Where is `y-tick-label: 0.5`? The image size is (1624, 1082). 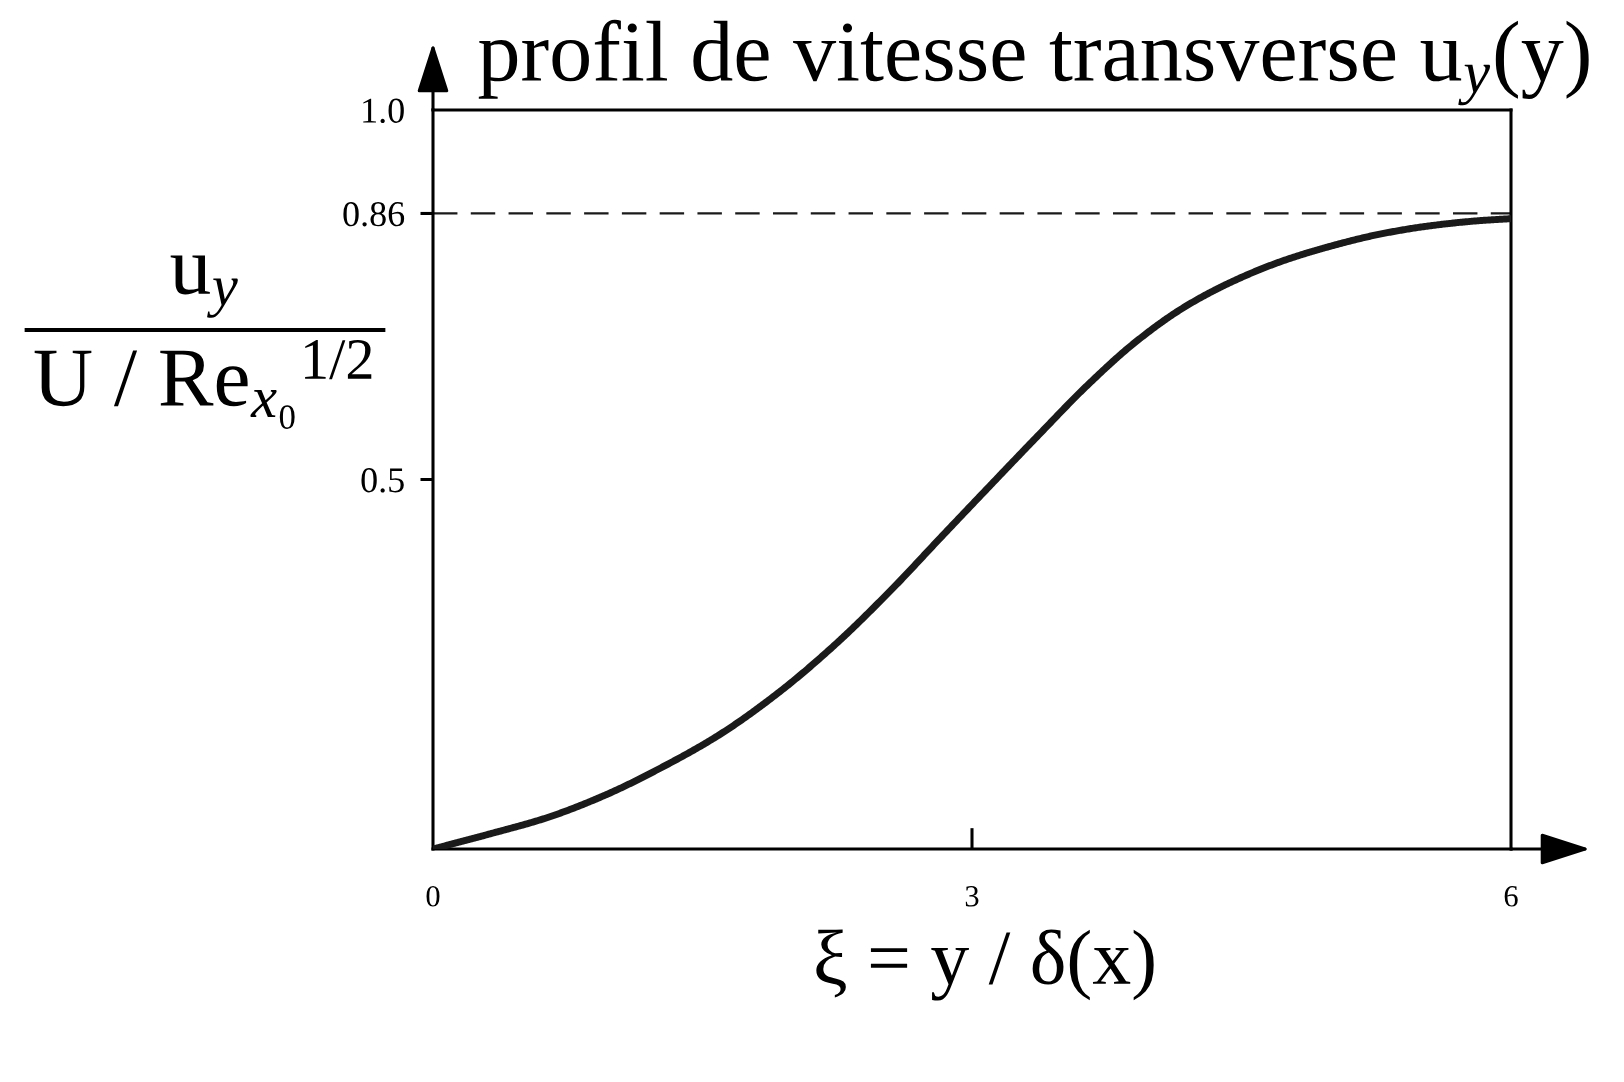 y-tick-label: 0.5 is located at coordinates (382, 480).